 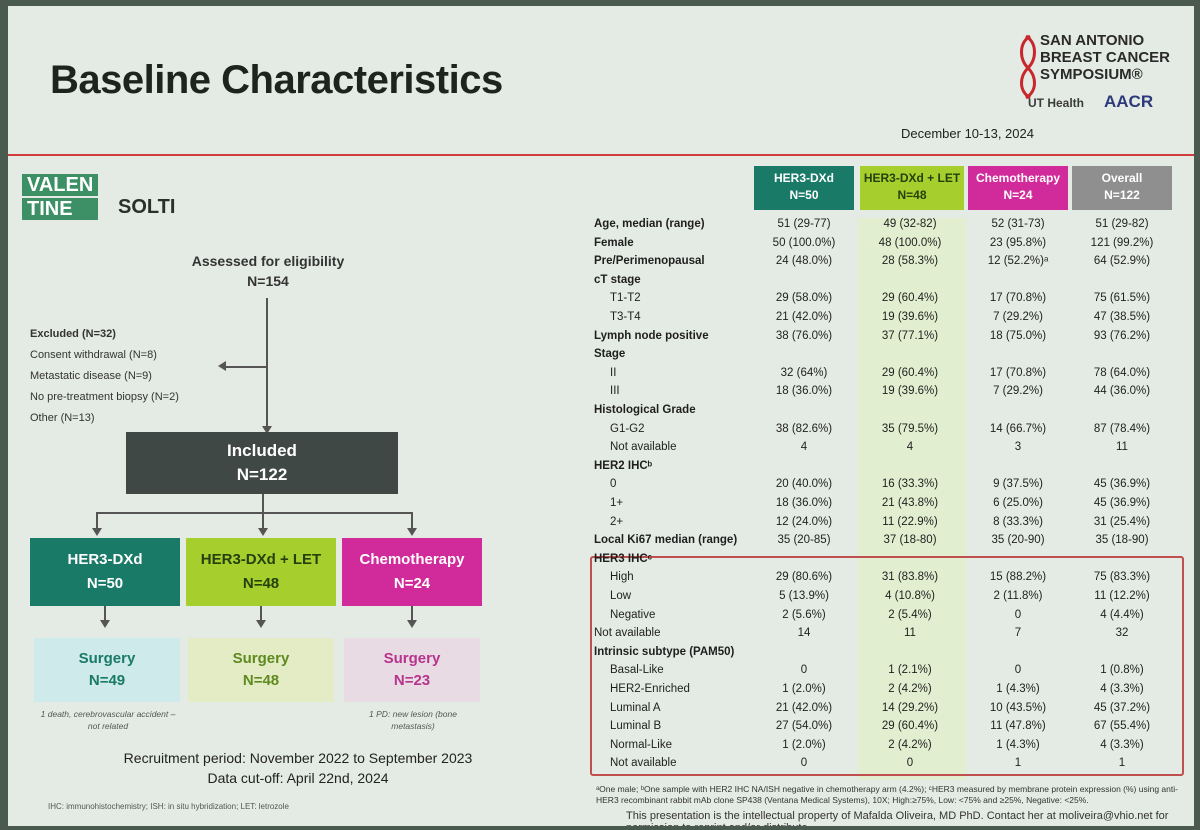 I want to click on column-name: HER3-DXd, so click(x=803, y=178).